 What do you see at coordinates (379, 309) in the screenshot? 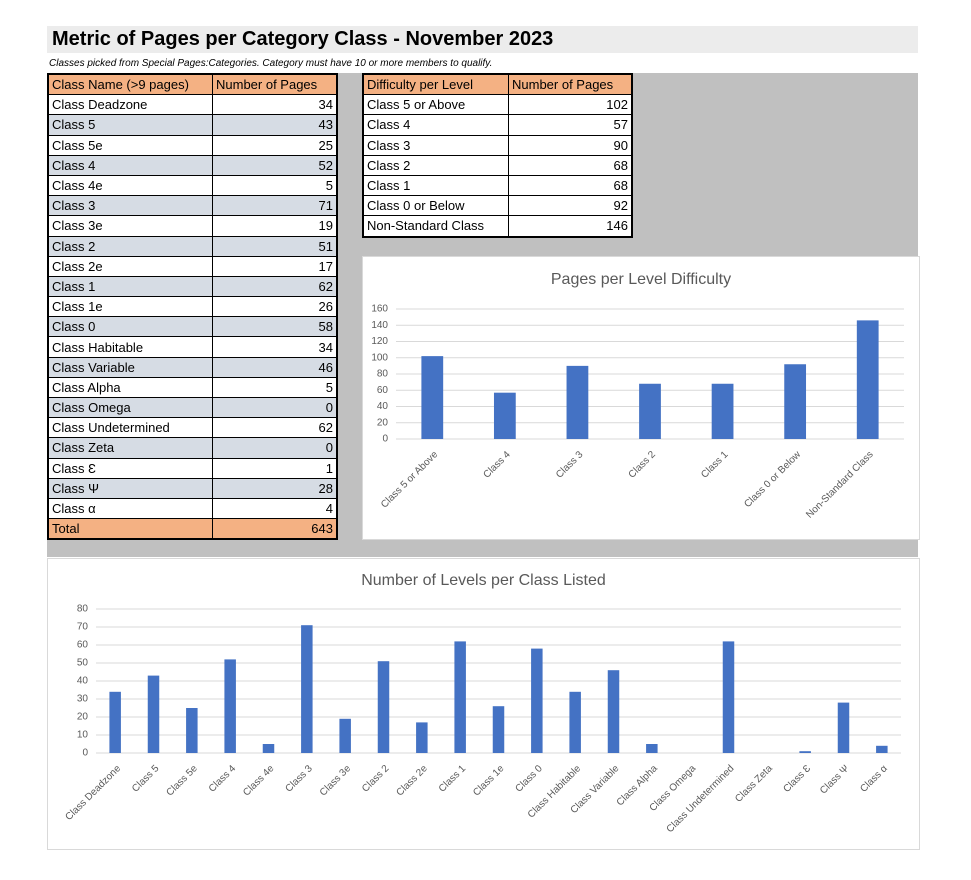
I see `y-tick-label: 160` at bounding box center [379, 309].